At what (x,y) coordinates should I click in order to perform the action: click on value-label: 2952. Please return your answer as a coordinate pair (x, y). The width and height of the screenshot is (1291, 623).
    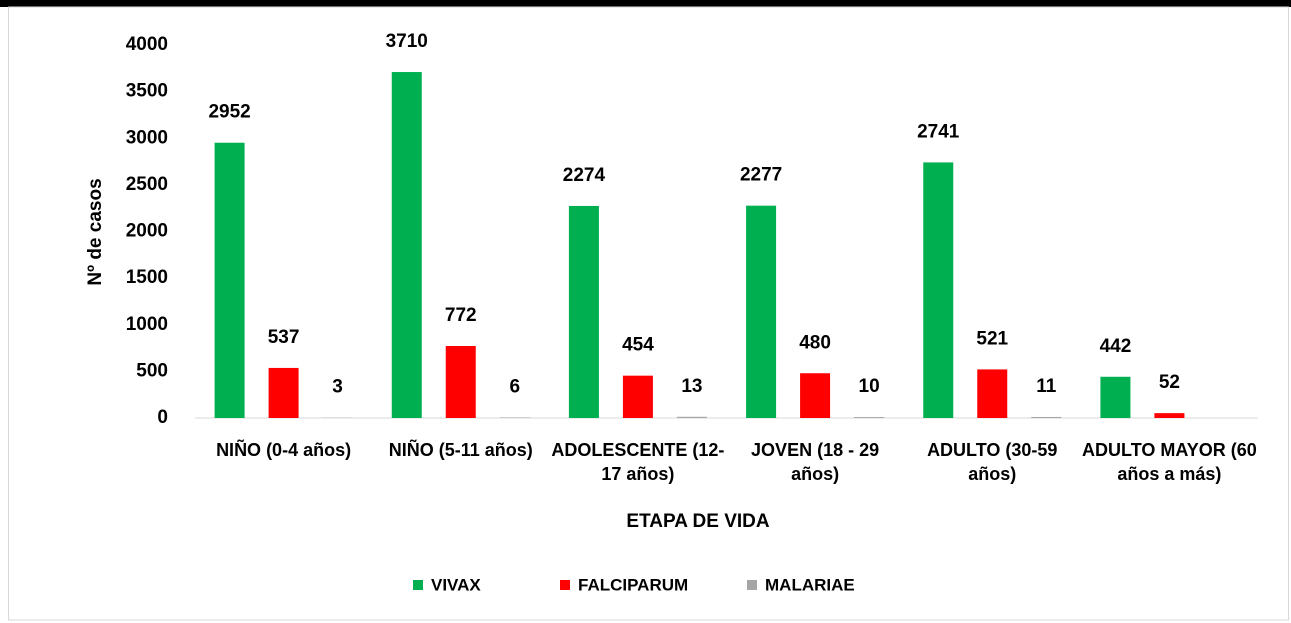
    Looking at the image, I should click on (229, 112).